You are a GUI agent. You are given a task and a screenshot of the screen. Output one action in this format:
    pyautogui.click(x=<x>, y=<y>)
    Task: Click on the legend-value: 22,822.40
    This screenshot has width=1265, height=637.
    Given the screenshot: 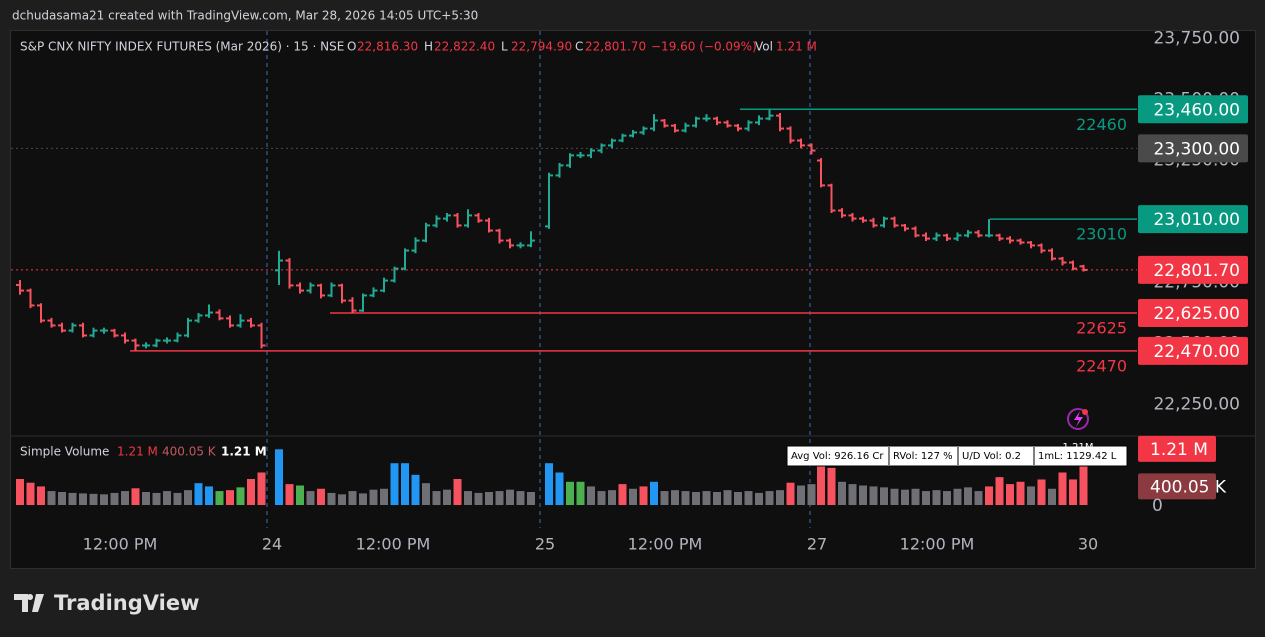 What is the action you would take?
    pyautogui.click(x=464, y=47)
    